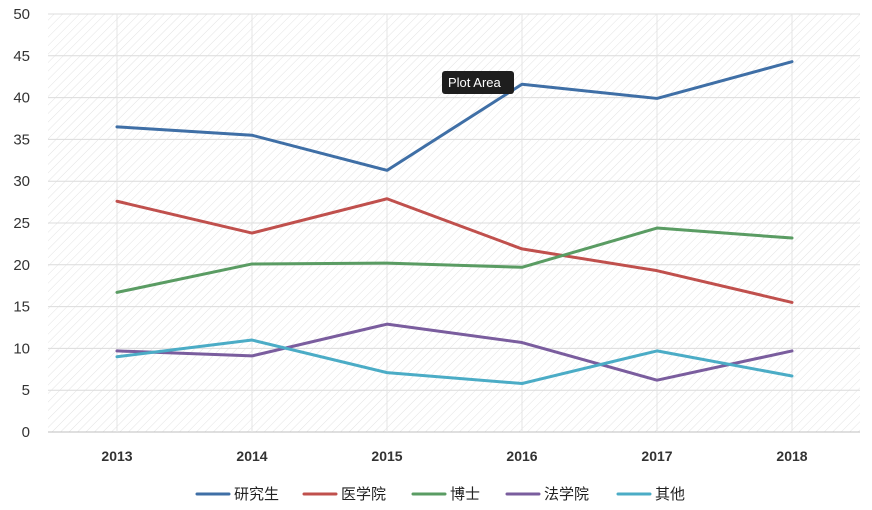 The image size is (872, 510). Describe the element at coordinates (670, 494) in the screenshot. I see `legend-label: 其他` at that location.